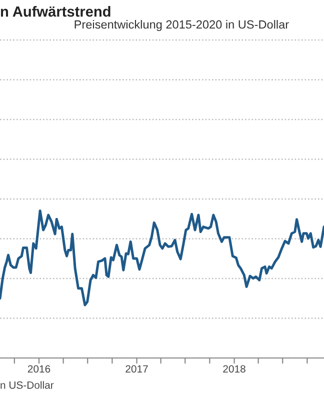  What do you see at coordinates (55, 11) in the screenshot?
I see `chart-title: n Aufwärtstrend` at bounding box center [55, 11].